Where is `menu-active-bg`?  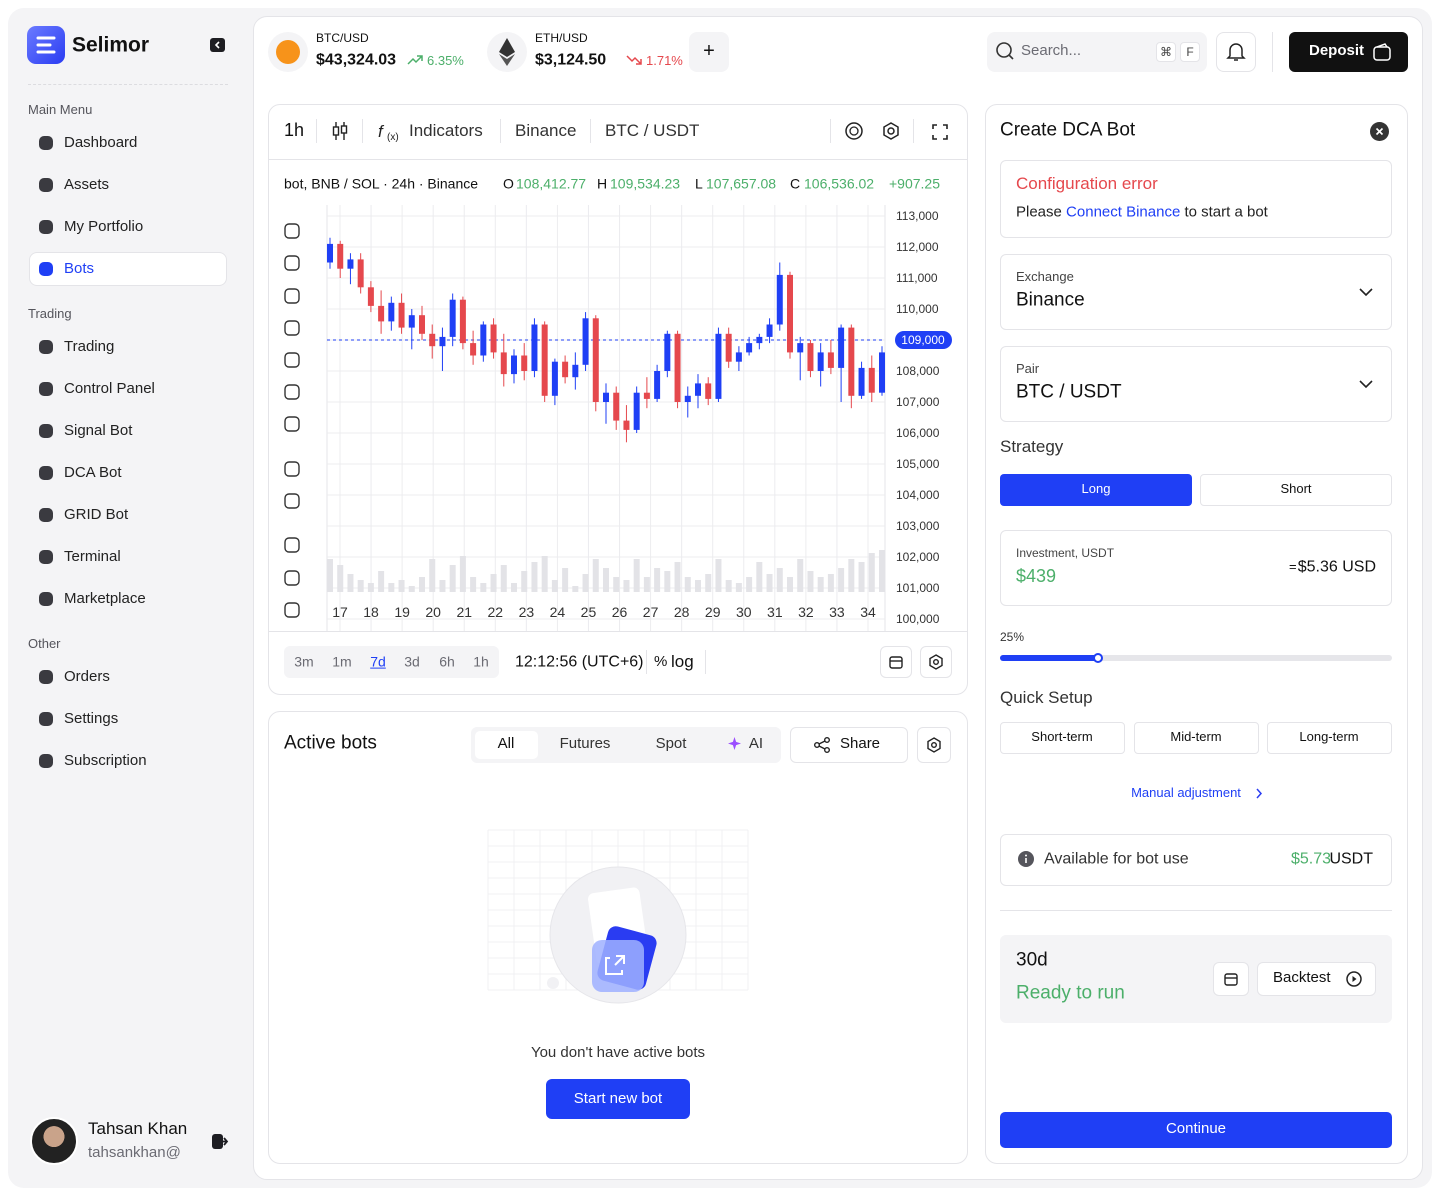 menu-active-bg is located at coordinates (128, 269).